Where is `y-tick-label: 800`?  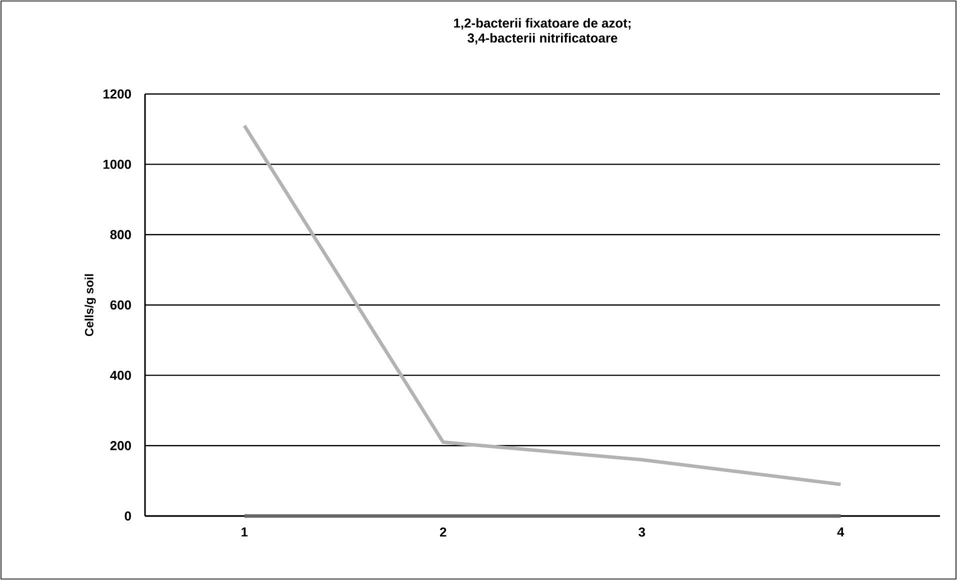
y-tick-label: 800 is located at coordinates (120, 235).